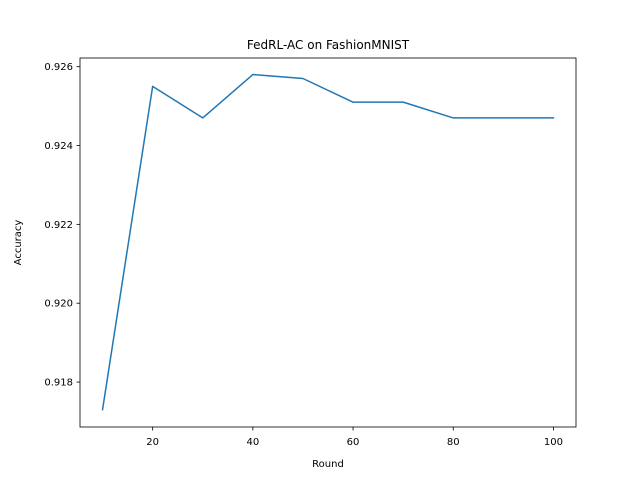 The width and height of the screenshot is (640, 480). What do you see at coordinates (58, 383) in the screenshot?
I see `y-tick-label: 0.918` at bounding box center [58, 383].